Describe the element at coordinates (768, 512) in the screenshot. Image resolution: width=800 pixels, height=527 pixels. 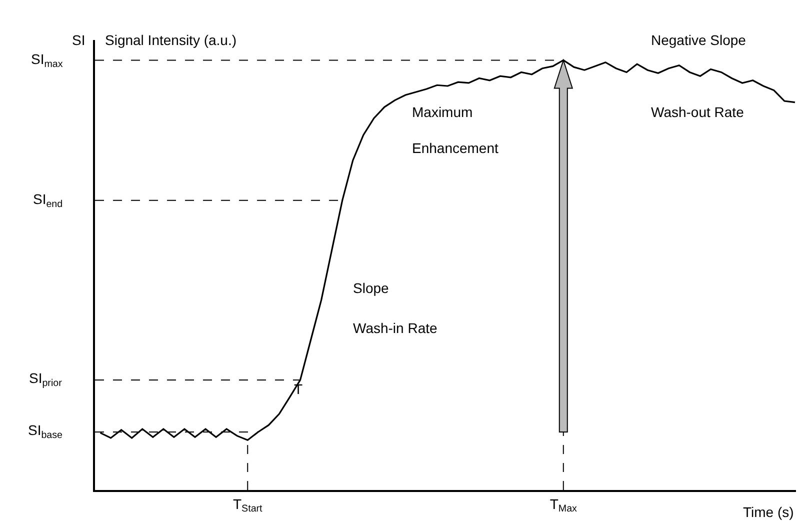
I see `x-axis-title: Time (s)` at that location.